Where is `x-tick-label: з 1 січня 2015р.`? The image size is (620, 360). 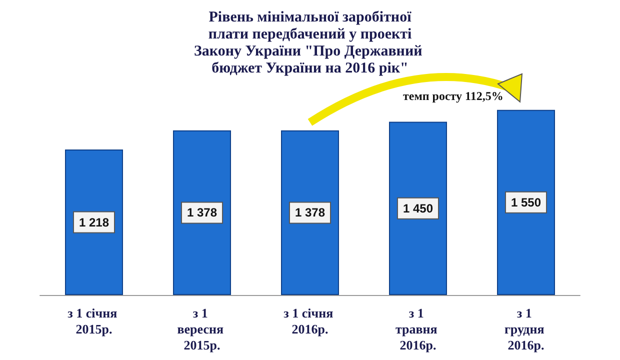 x-tick-label: з 1 січня 2015р. is located at coordinates (94, 321).